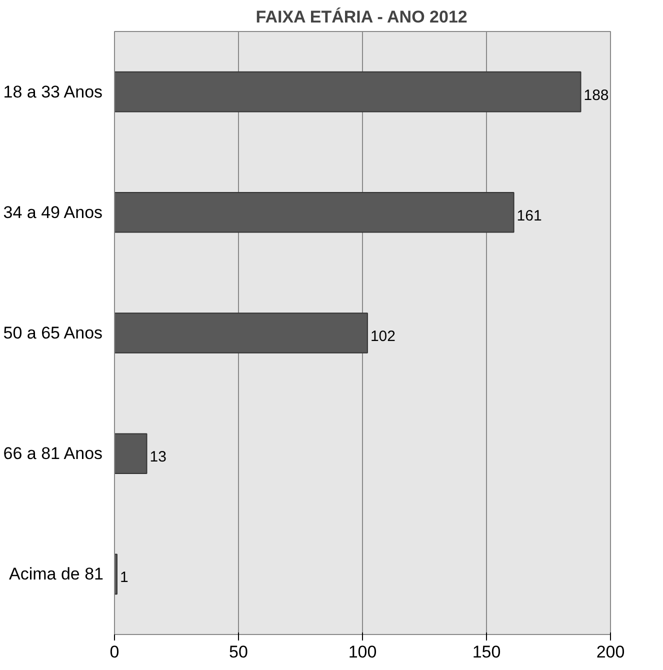  Describe the element at coordinates (529, 215) in the screenshot. I see `data-label: 161` at that location.